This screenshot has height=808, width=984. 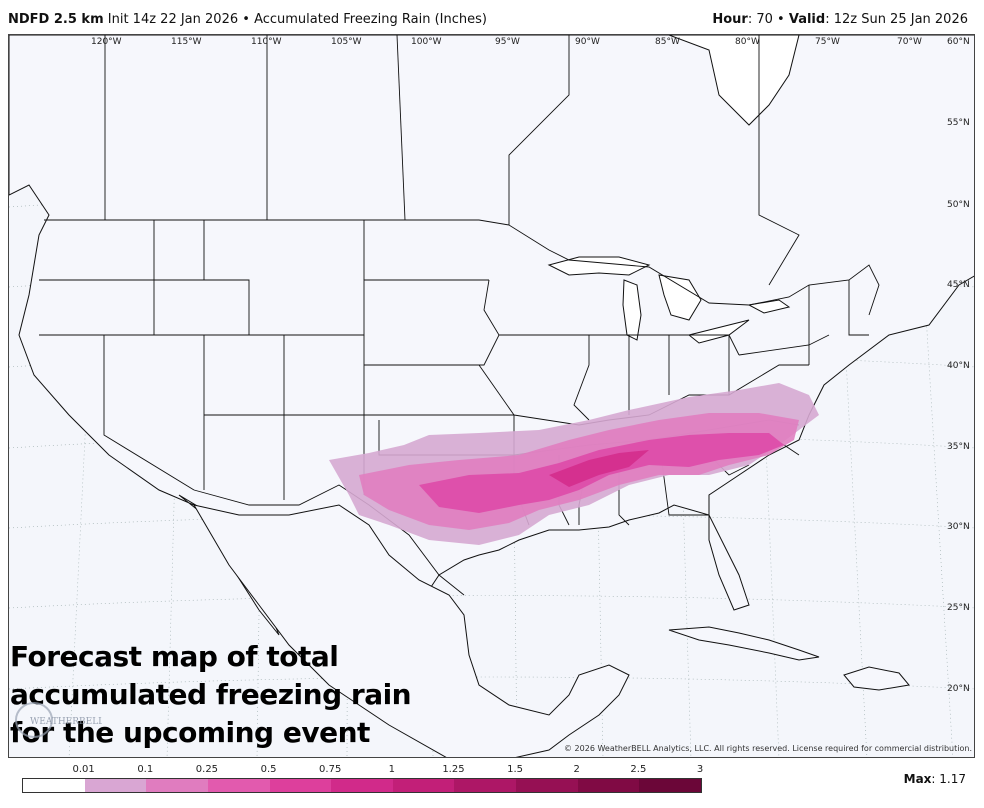 What do you see at coordinates (958, 608) in the screenshot?
I see `lat-label: 25°N` at bounding box center [958, 608].